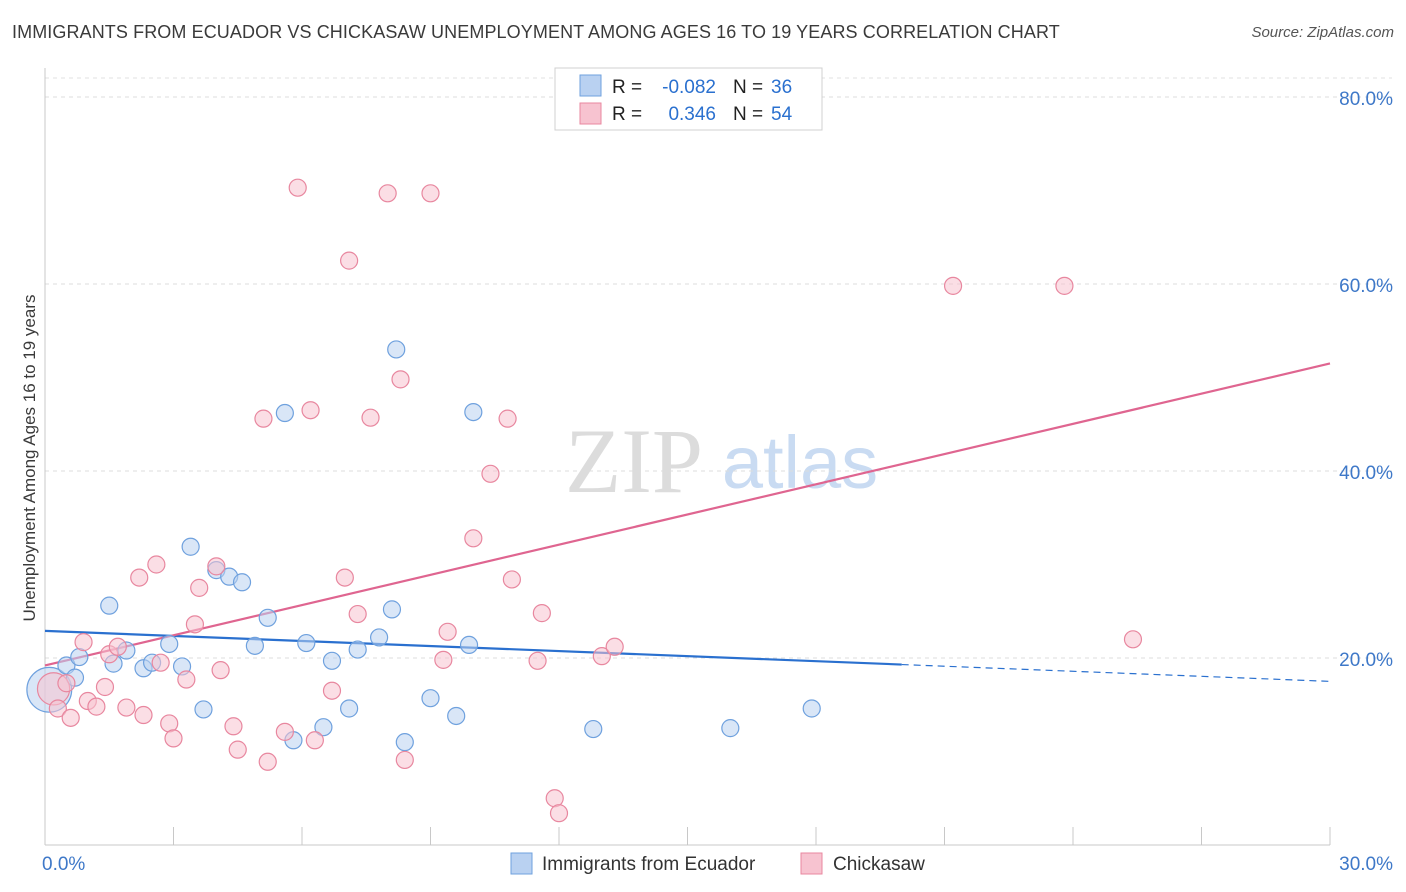  I want to click on y-tick-label: 20.0%, so click(1366, 660).